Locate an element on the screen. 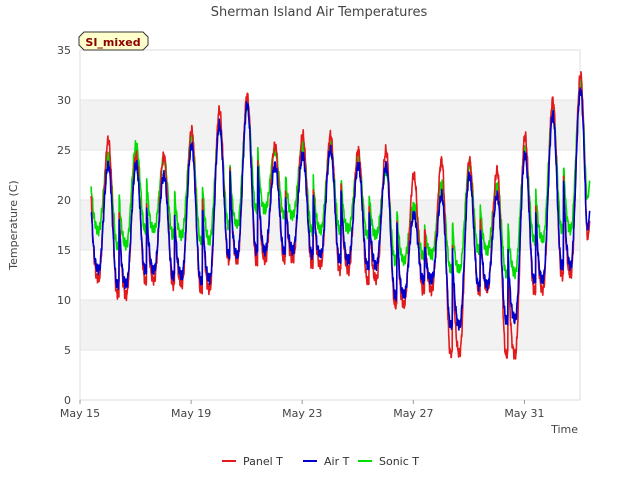 The width and height of the screenshot is (640, 480). y-tick-label: 15 is located at coordinates (64, 250).